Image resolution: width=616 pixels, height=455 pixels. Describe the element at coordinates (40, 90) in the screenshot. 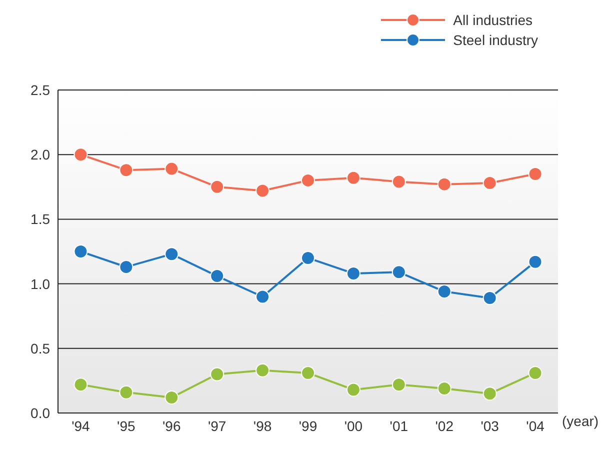

I see `y-tick-label: 2.5` at that location.